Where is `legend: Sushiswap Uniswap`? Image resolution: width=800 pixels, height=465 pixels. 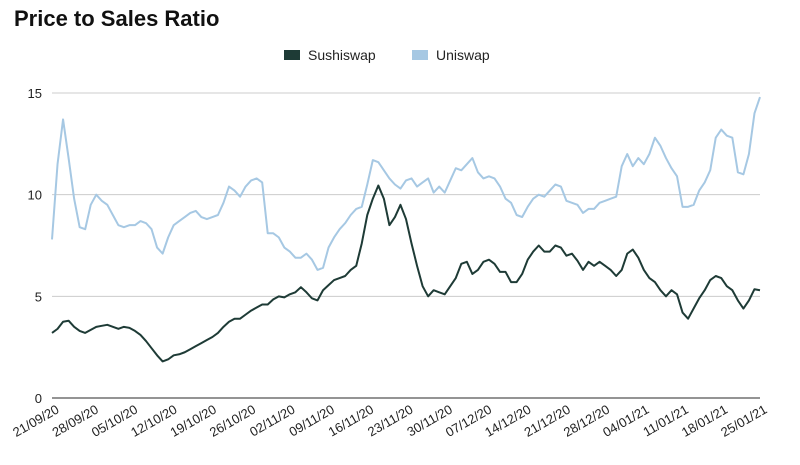 legend: Sushiswap Uniswap is located at coordinates (387, 55).